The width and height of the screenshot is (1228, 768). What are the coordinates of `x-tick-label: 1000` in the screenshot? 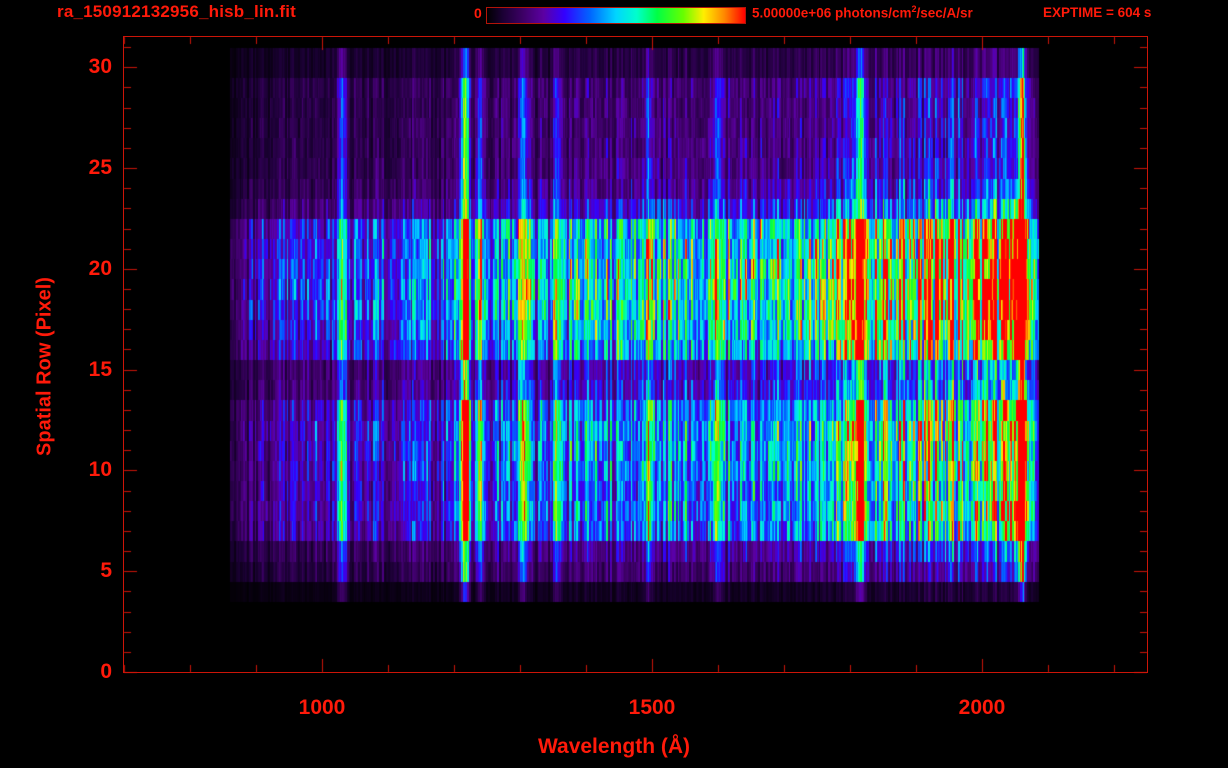 It's located at (322, 707).